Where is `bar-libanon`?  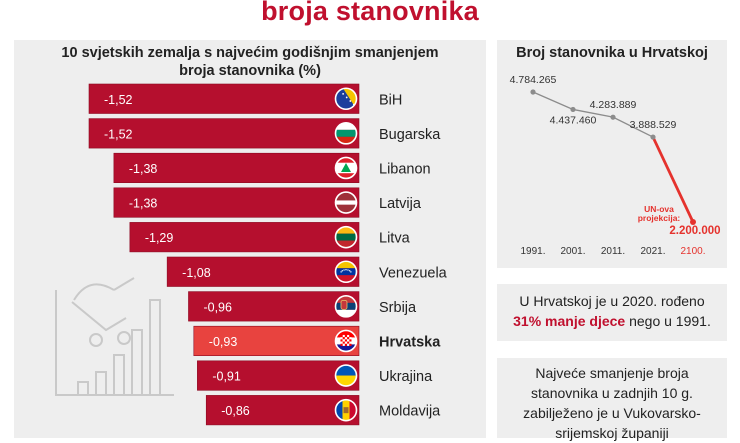 bar-libanon is located at coordinates (236, 167).